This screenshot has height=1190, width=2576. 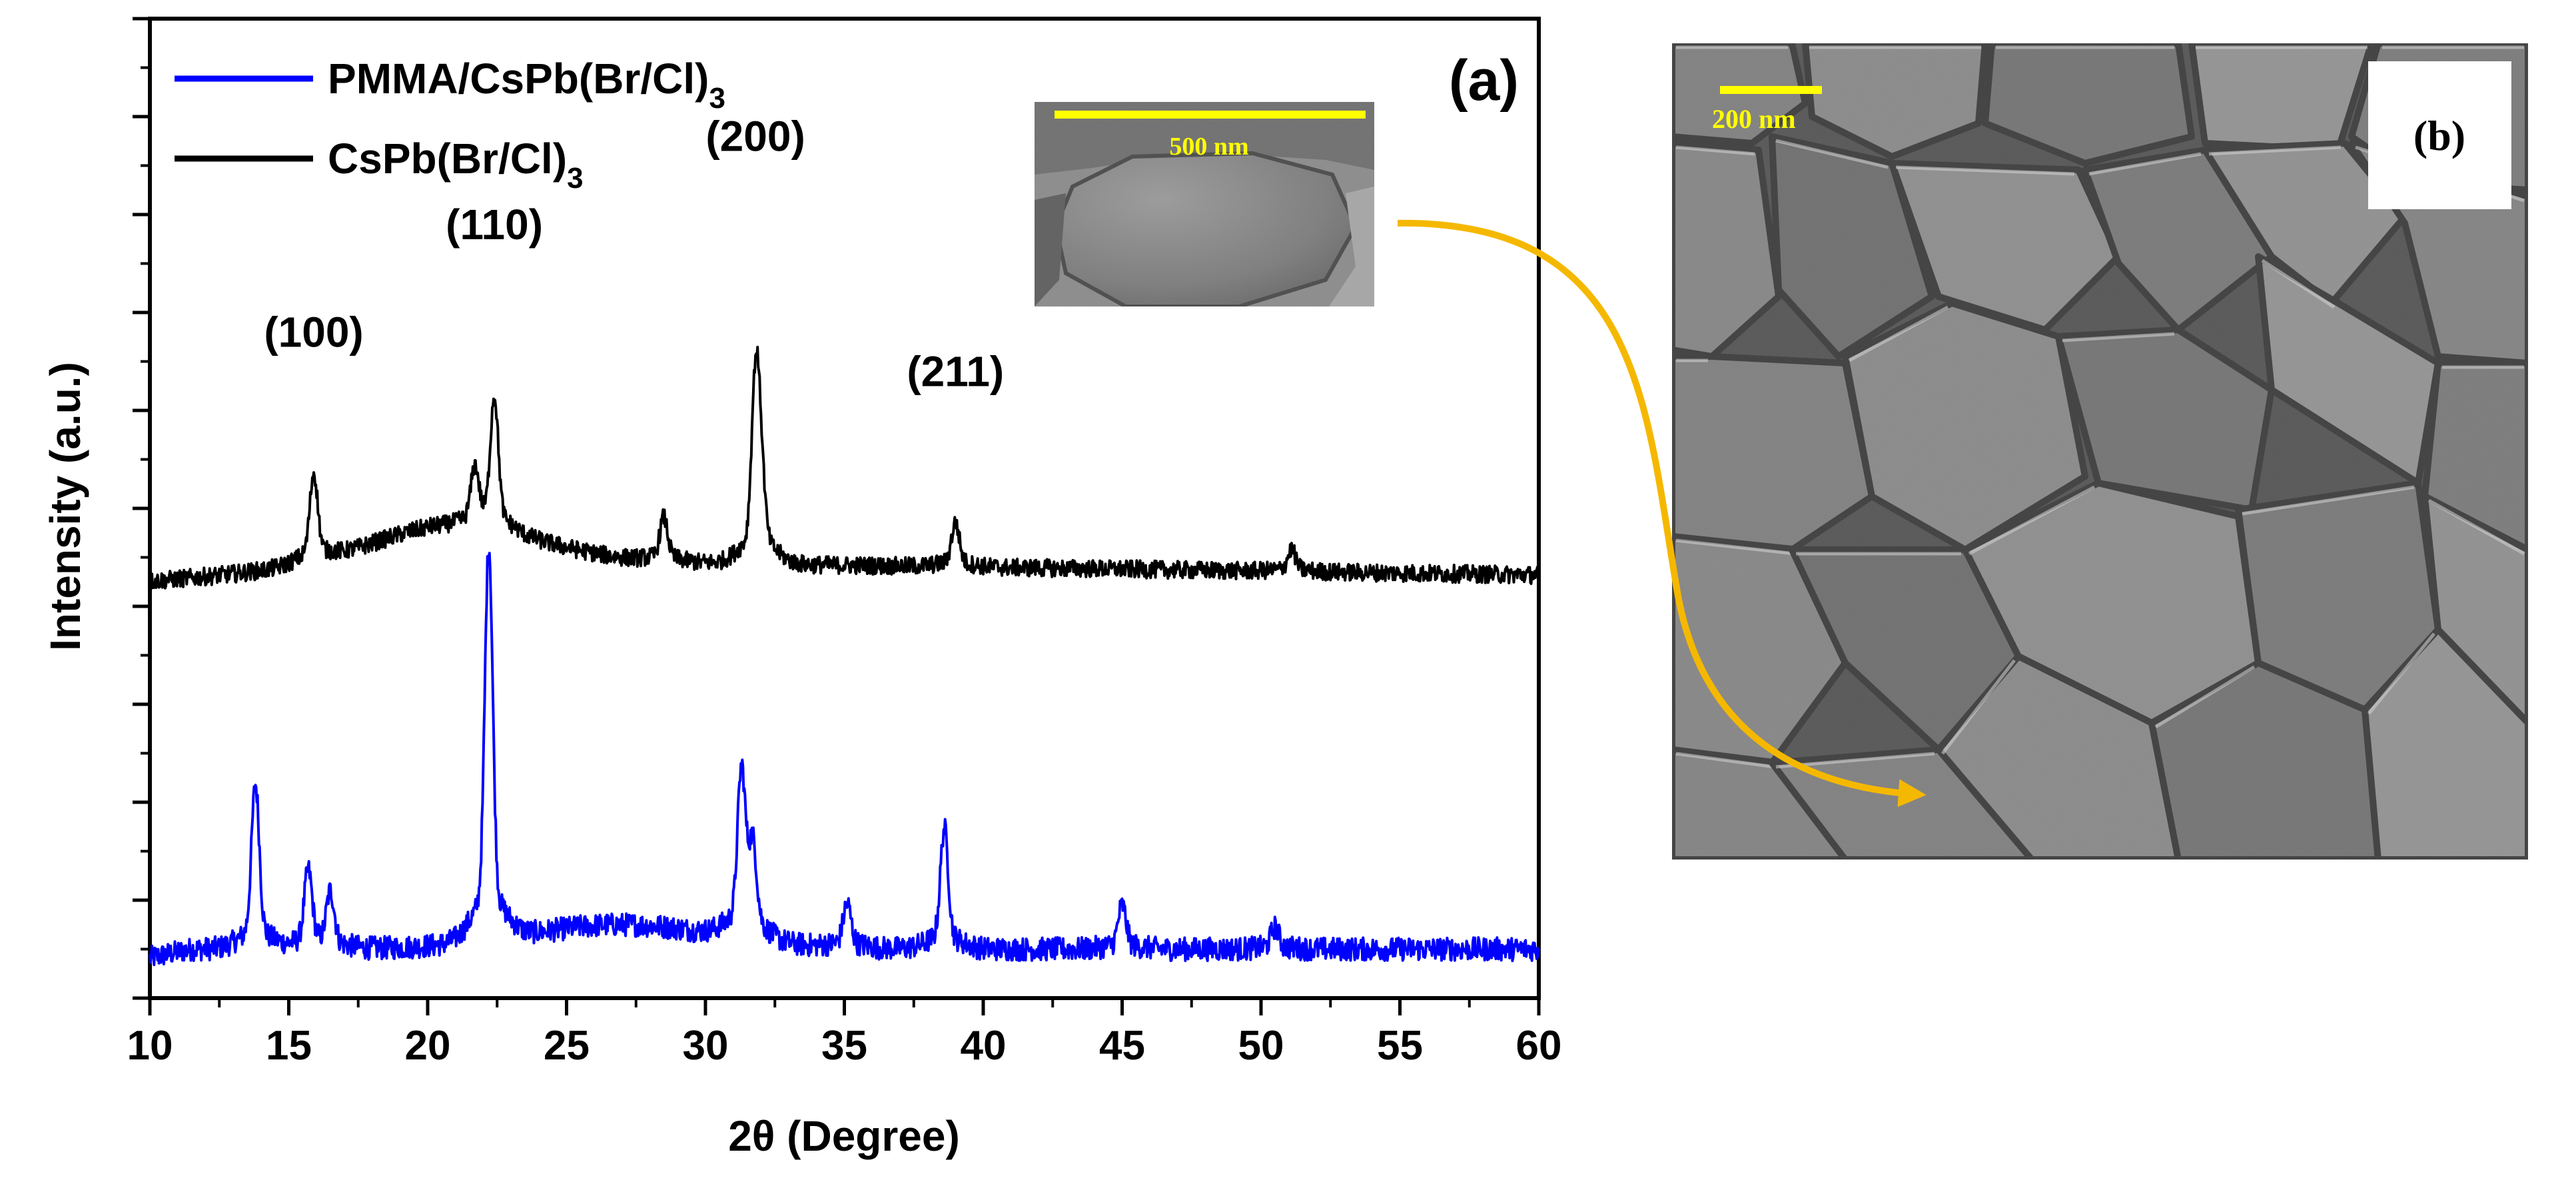 I want to click on inset-scale-label: 500 nm, so click(x=1209, y=147).